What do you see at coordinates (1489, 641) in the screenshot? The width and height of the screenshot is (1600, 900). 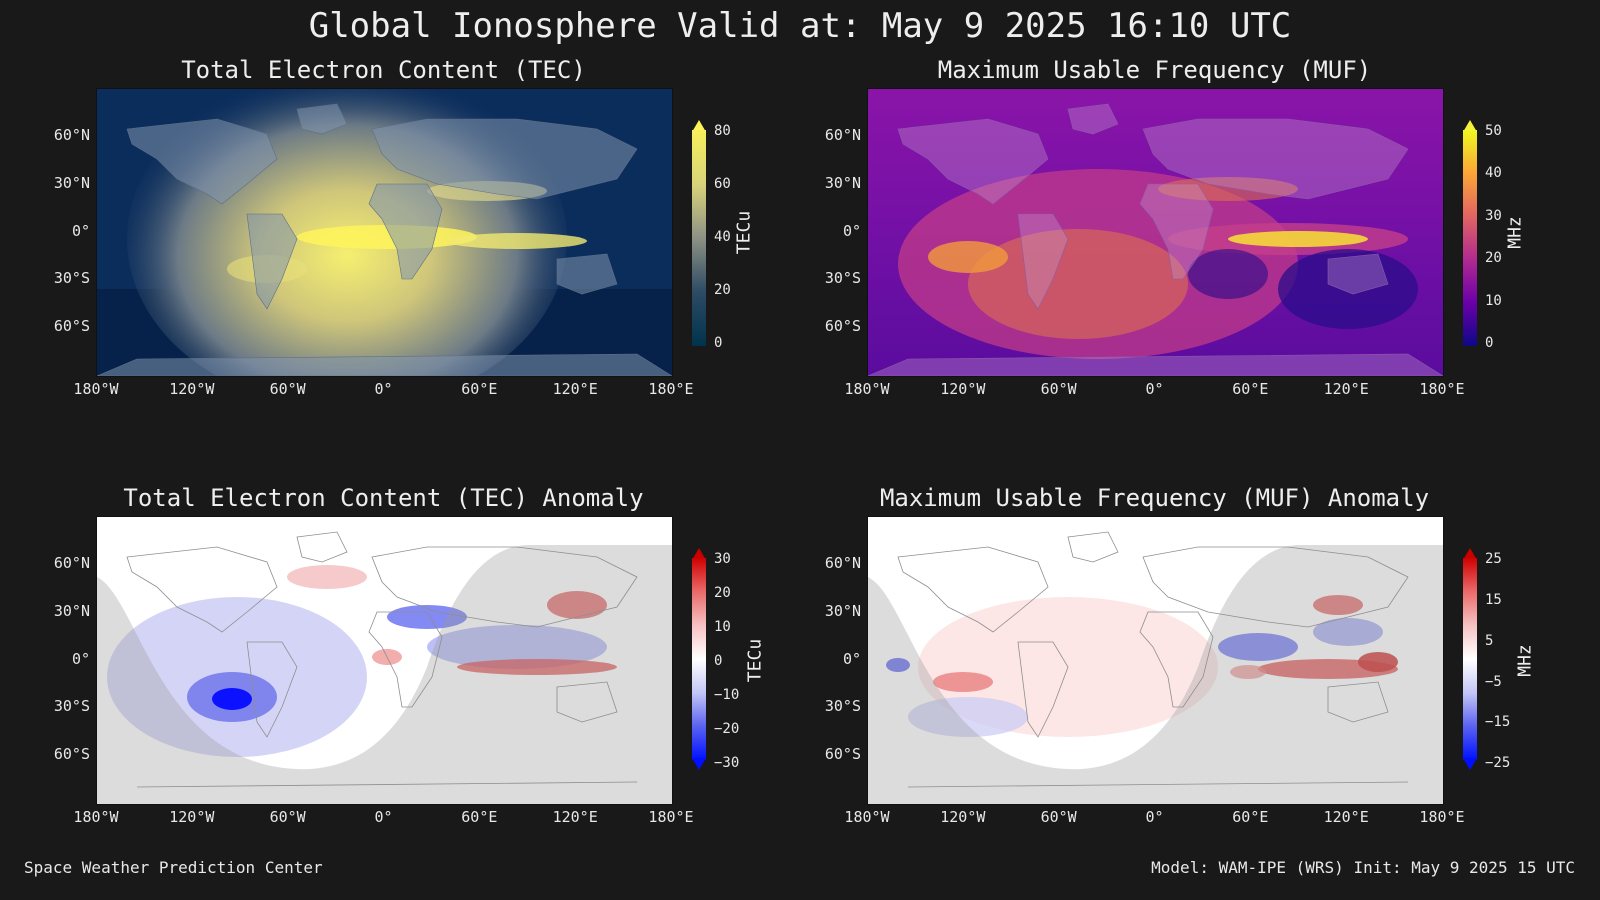 I see `muf-anomaly-cb-tick: 5` at bounding box center [1489, 641].